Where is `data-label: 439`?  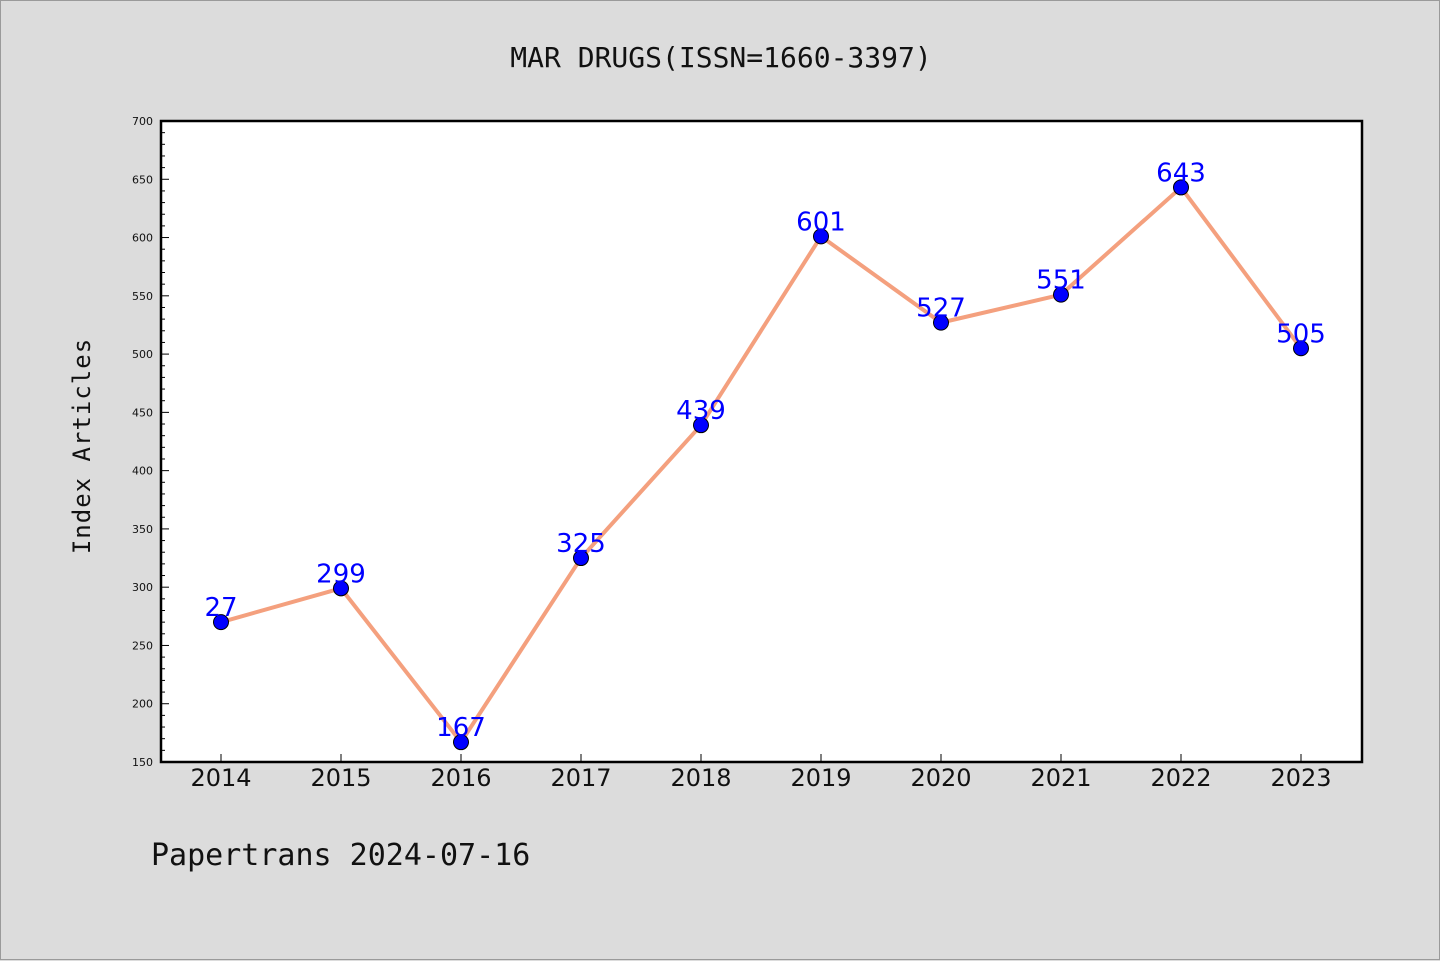 data-label: 439 is located at coordinates (701, 411).